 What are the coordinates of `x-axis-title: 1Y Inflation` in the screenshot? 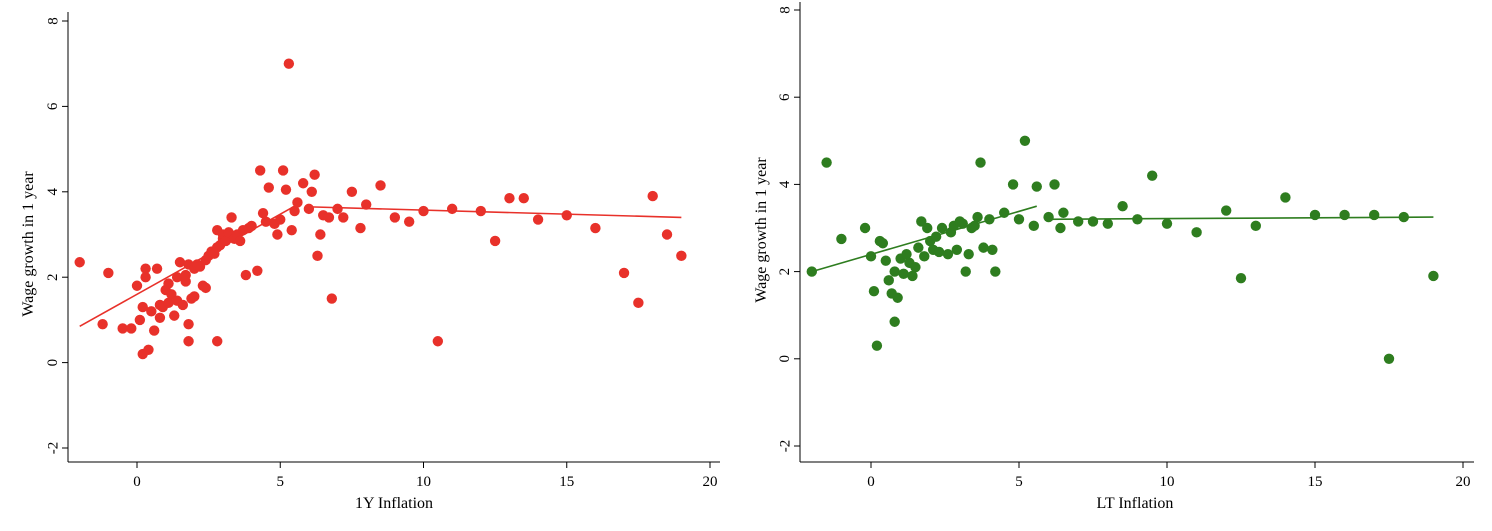 It's located at (394, 503).